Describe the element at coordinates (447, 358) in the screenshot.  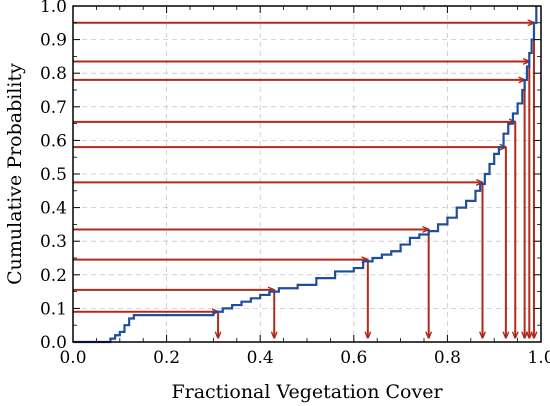
I see `x-tick-label: 0.8` at that location.